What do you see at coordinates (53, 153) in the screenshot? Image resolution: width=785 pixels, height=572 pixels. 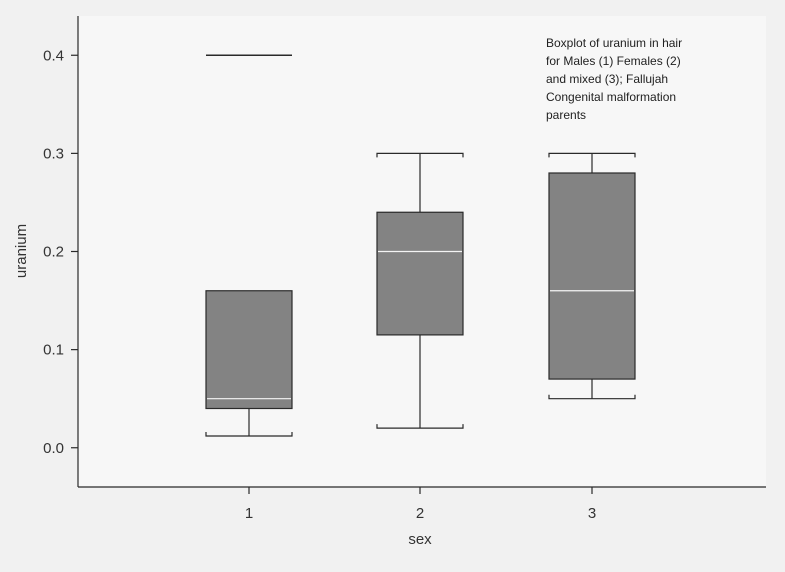 I see `y-tick-label: 0.3` at bounding box center [53, 153].